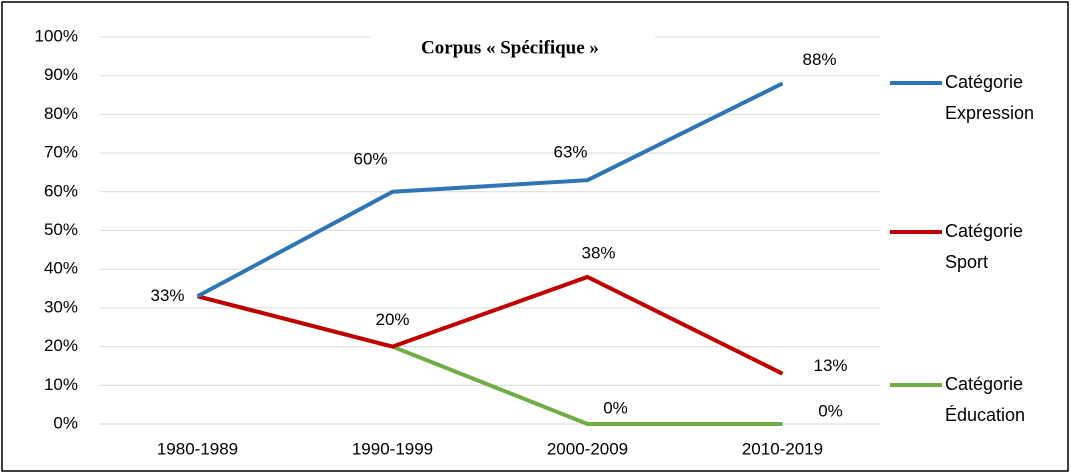 Image resolution: width=1071 pixels, height=474 pixels. Describe the element at coordinates (61, 152) in the screenshot. I see `y-tick-label: 70%` at that location.